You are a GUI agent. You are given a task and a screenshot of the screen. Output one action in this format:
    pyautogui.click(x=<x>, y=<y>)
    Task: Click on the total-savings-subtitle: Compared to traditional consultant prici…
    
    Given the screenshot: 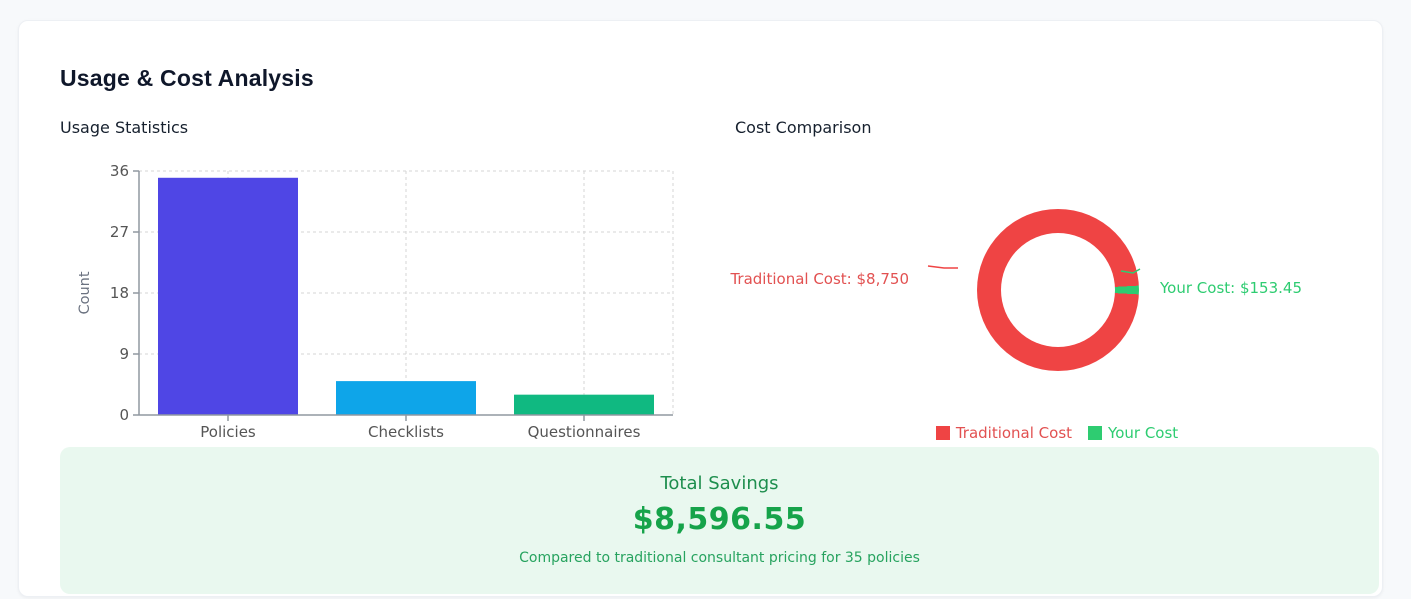 What is the action you would take?
    pyautogui.click(x=719, y=558)
    